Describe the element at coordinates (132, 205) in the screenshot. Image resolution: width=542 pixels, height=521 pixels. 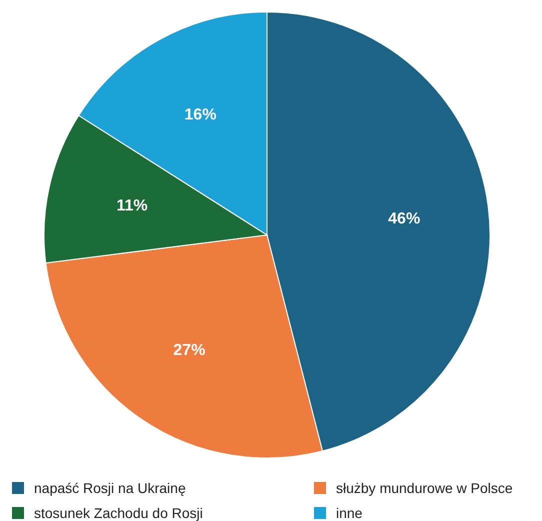
I see `data-label: 11%` at that location.